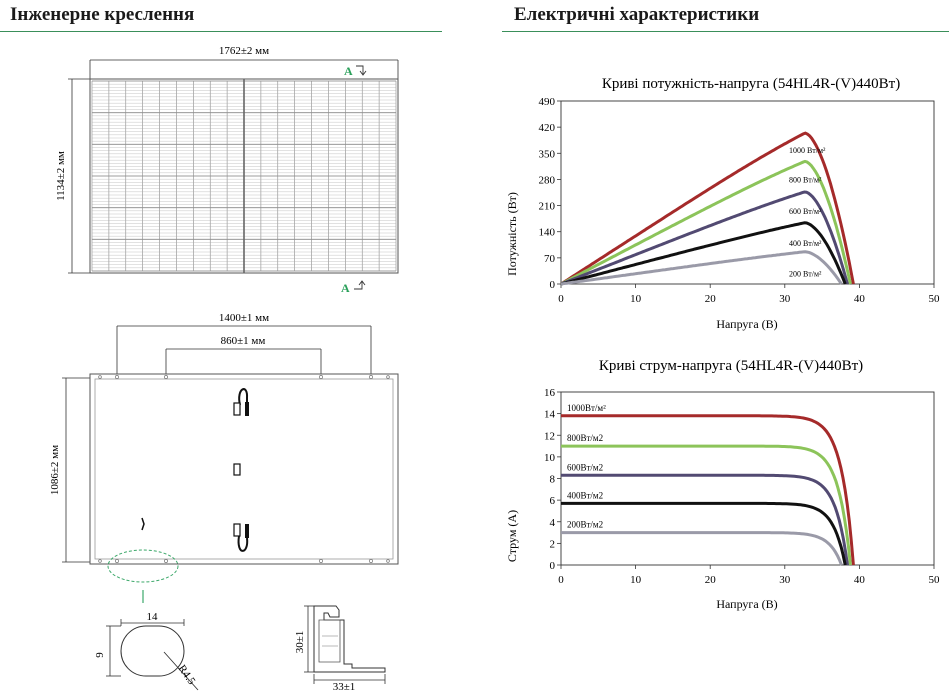  I want to click on hole-radius-label: R4.5, so click(187, 675).